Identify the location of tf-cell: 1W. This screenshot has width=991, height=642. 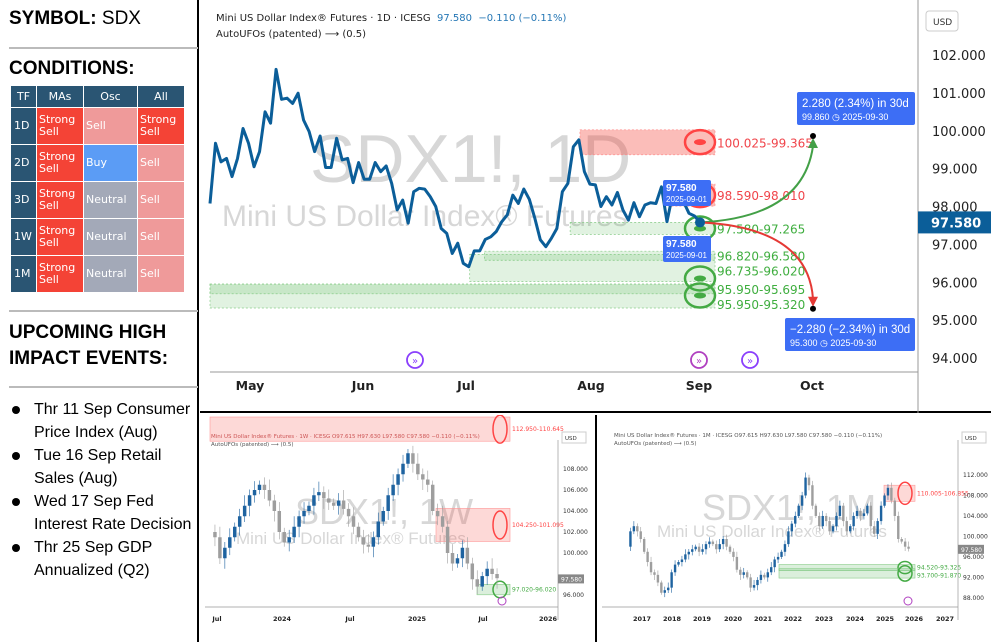
(23, 237).